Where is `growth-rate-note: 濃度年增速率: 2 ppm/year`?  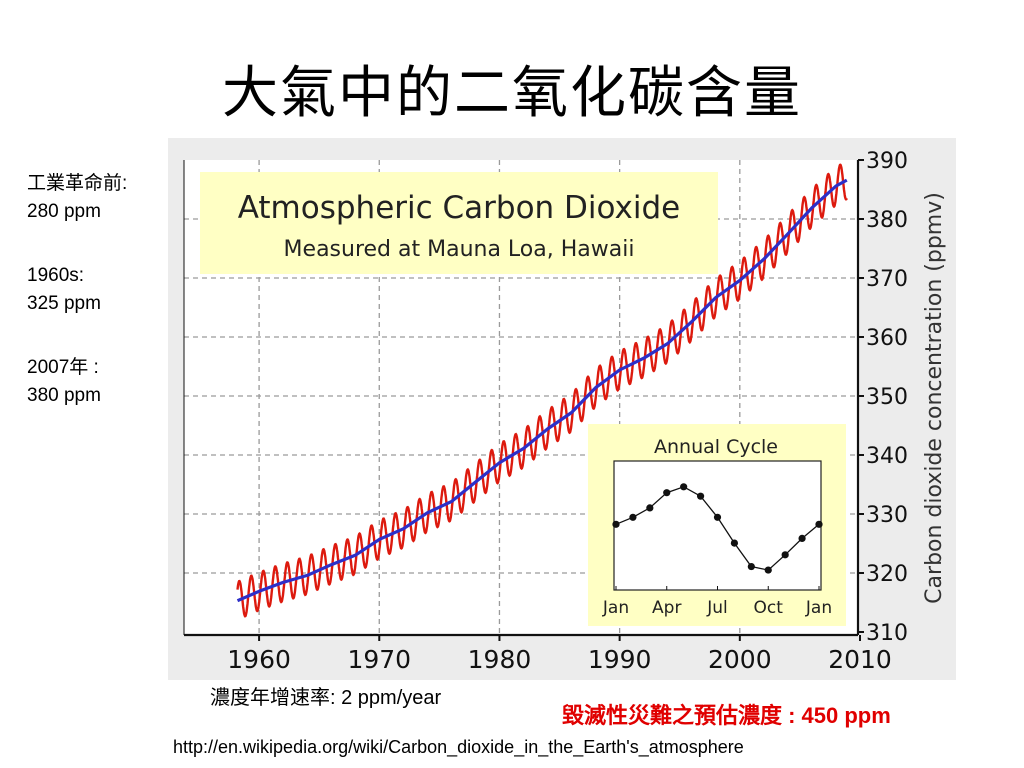
growth-rate-note: 濃度年增速率: 2 ppm/year is located at coordinates (326, 698).